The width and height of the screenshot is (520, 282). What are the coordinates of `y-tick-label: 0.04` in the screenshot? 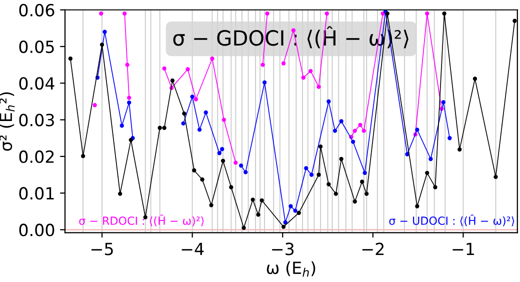 It's located at (36, 83).